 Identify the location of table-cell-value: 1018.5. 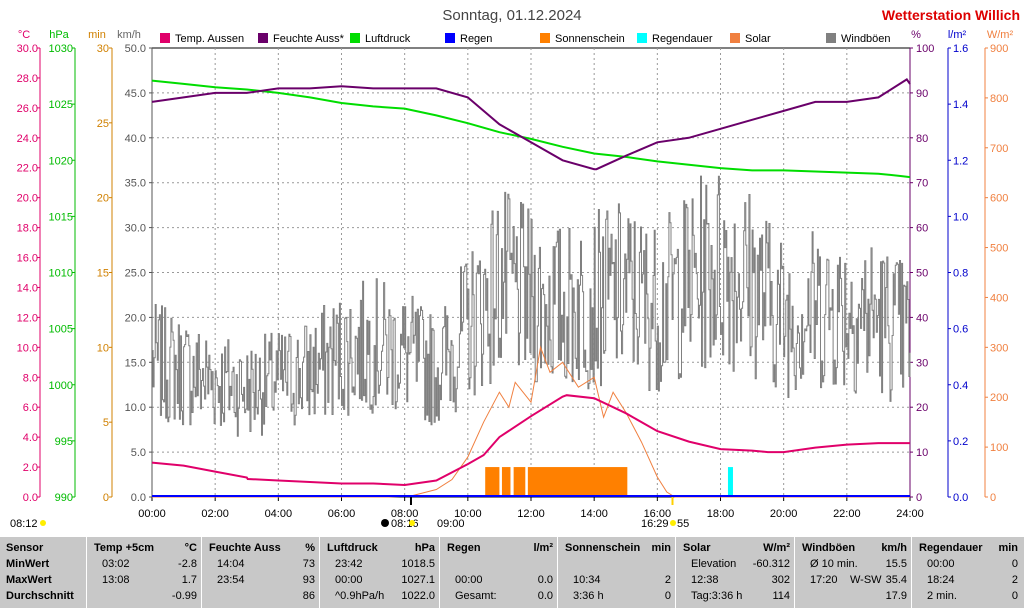
(418, 564).